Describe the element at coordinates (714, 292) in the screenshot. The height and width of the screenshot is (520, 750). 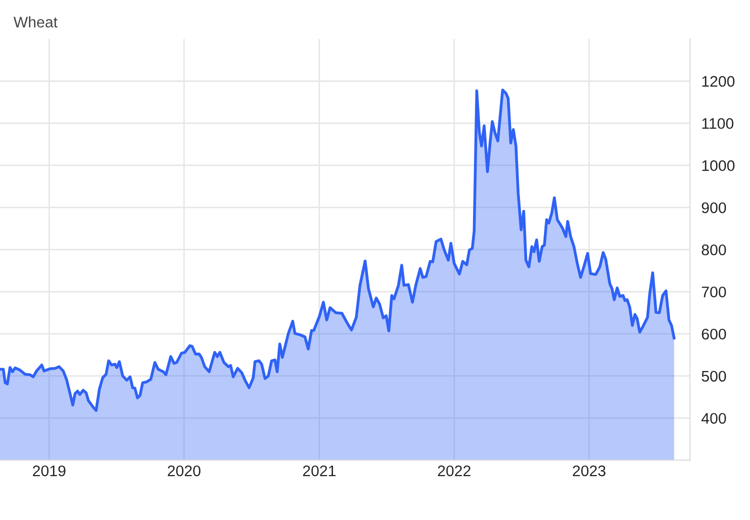
I see `y-tick-label: 700` at that location.